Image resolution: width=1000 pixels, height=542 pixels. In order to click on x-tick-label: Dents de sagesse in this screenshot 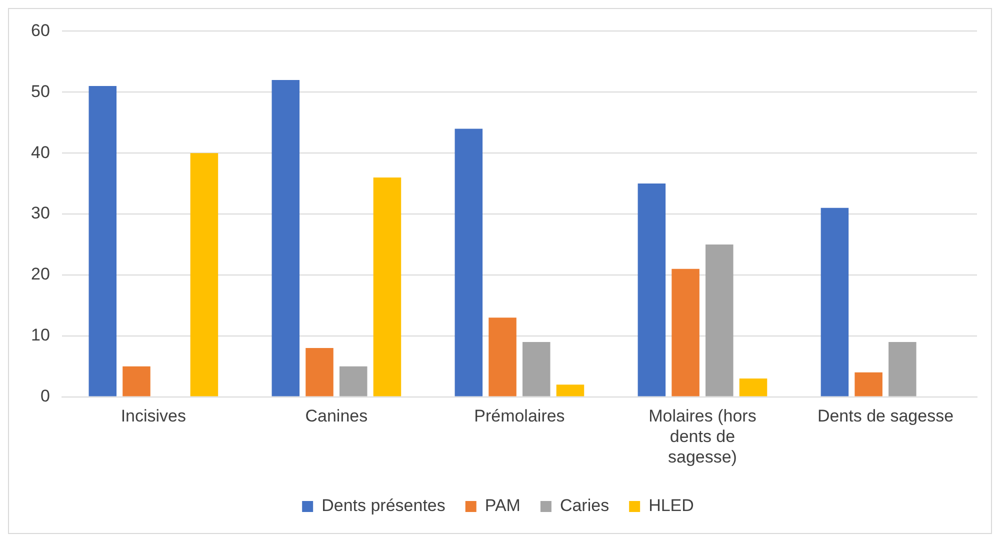, I will do `click(885, 416)`.